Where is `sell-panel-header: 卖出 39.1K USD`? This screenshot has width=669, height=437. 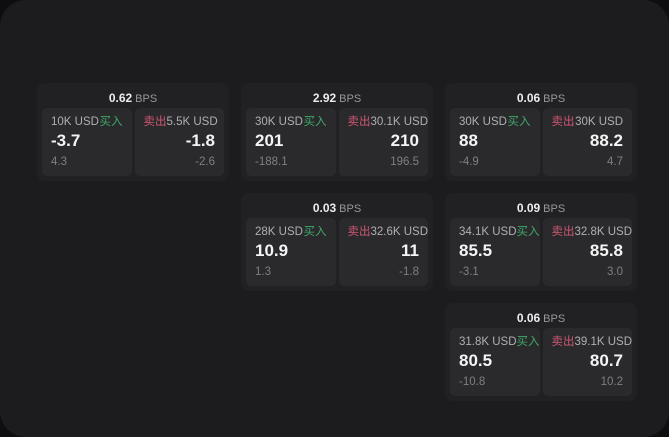
sell-panel-header: 卖出 39.1K USD is located at coordinates (592, 342).